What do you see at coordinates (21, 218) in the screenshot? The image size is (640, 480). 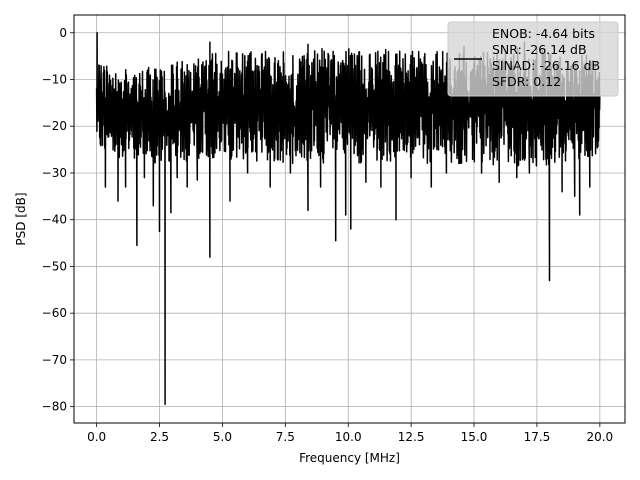 I see `y-axis-label: PSD [dB]` at bounding box center [21, 218].